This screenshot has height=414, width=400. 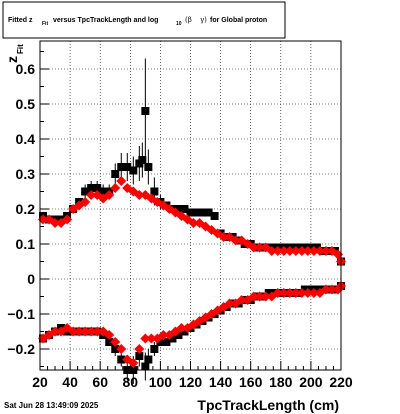 What do you see at coordinates (131, 382) in the screenshot?
I see `x-tick-label: 80` at bounding box center [131, 382].